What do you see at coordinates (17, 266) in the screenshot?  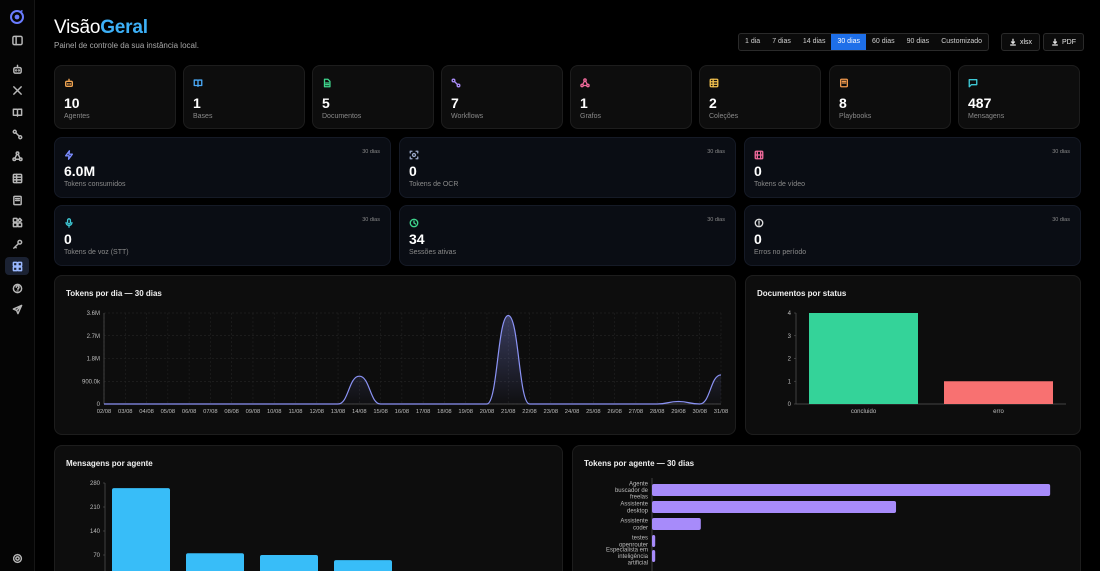 I see `sidebar-dashboard-icon` at bounding box center [17, 266].